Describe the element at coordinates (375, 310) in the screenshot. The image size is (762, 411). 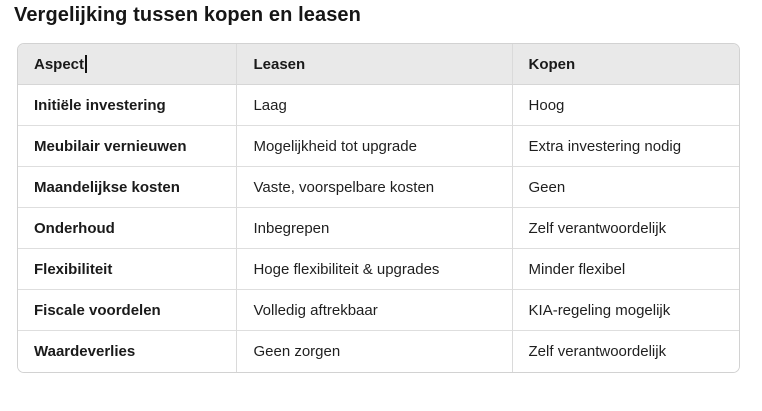
I see `cell-leasen: Volledig aftrekbaar` at that location.